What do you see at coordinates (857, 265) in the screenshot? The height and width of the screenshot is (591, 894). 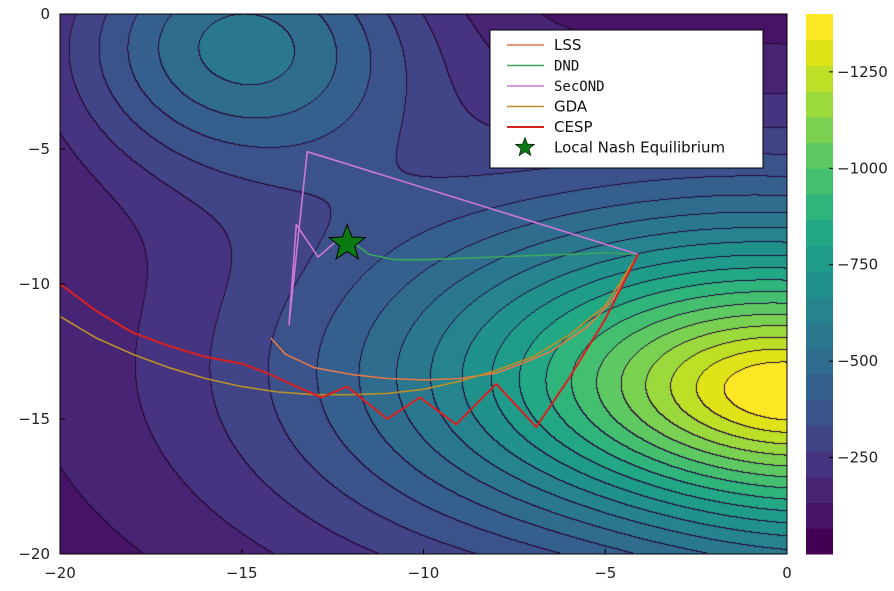 I see `colorbar-tick-label: −750` at bounding box center [857, 265].